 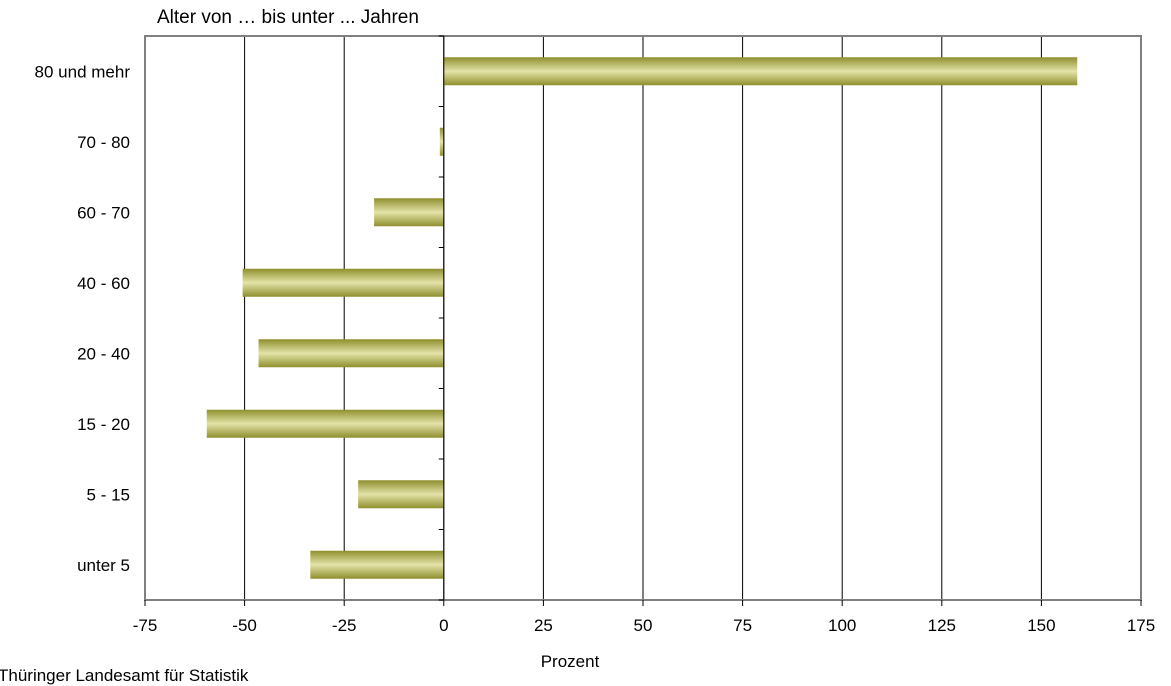 I want to click on category-label: 15 - 20, so click(x=103, y=424).